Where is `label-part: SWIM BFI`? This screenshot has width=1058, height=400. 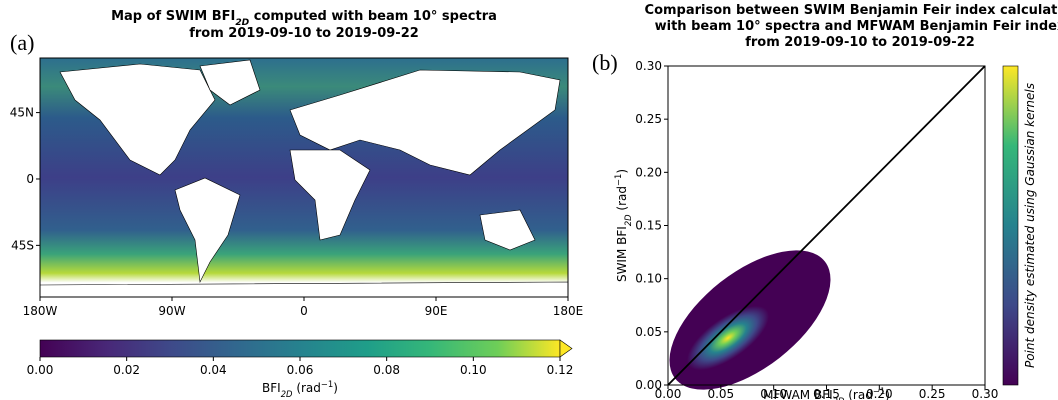 label-part: SWIM BFI is located at coordinates (622, 254).